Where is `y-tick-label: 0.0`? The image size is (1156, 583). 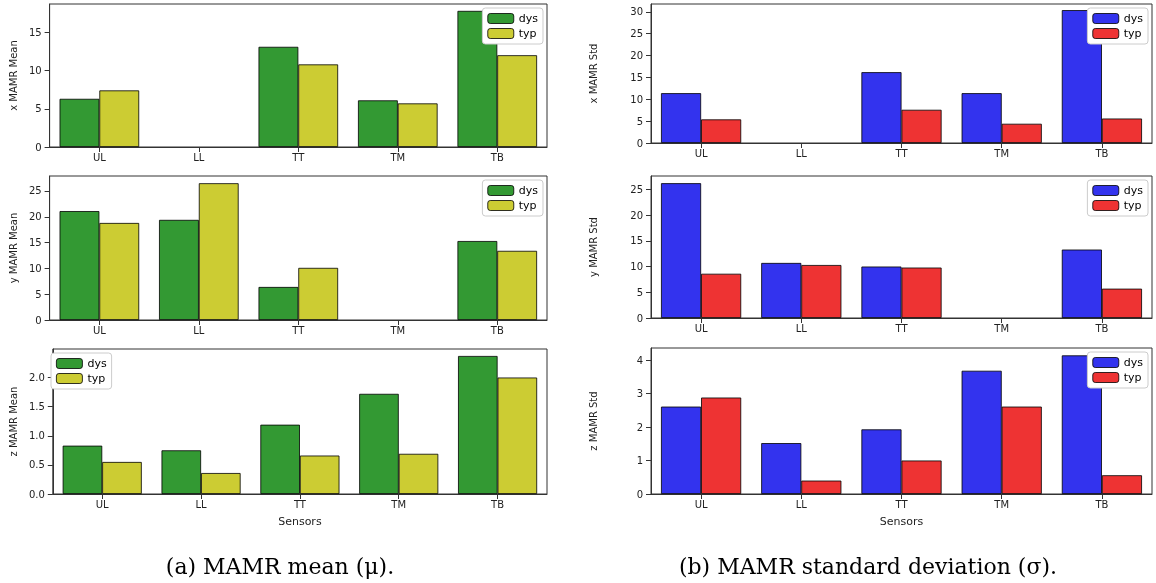
y-tick-label: 0.0 is located at coordinates (36, 494).